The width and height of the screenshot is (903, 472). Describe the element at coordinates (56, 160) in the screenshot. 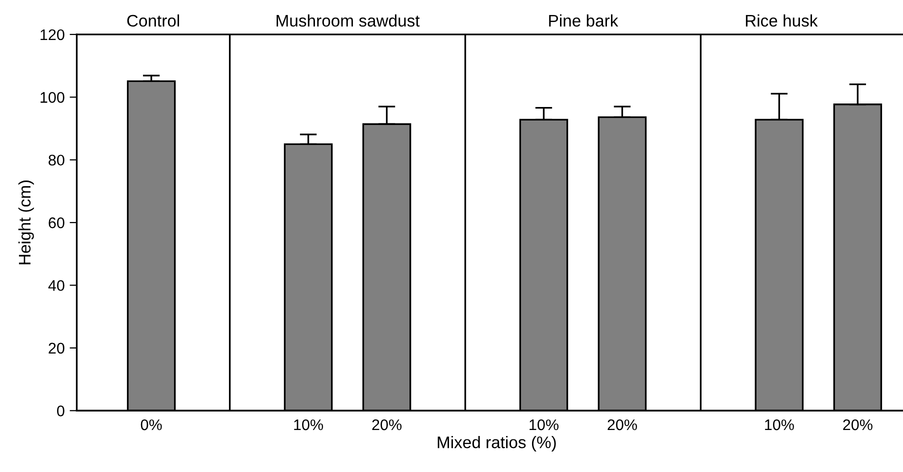

I see `y-tick-label: 80` at that location.